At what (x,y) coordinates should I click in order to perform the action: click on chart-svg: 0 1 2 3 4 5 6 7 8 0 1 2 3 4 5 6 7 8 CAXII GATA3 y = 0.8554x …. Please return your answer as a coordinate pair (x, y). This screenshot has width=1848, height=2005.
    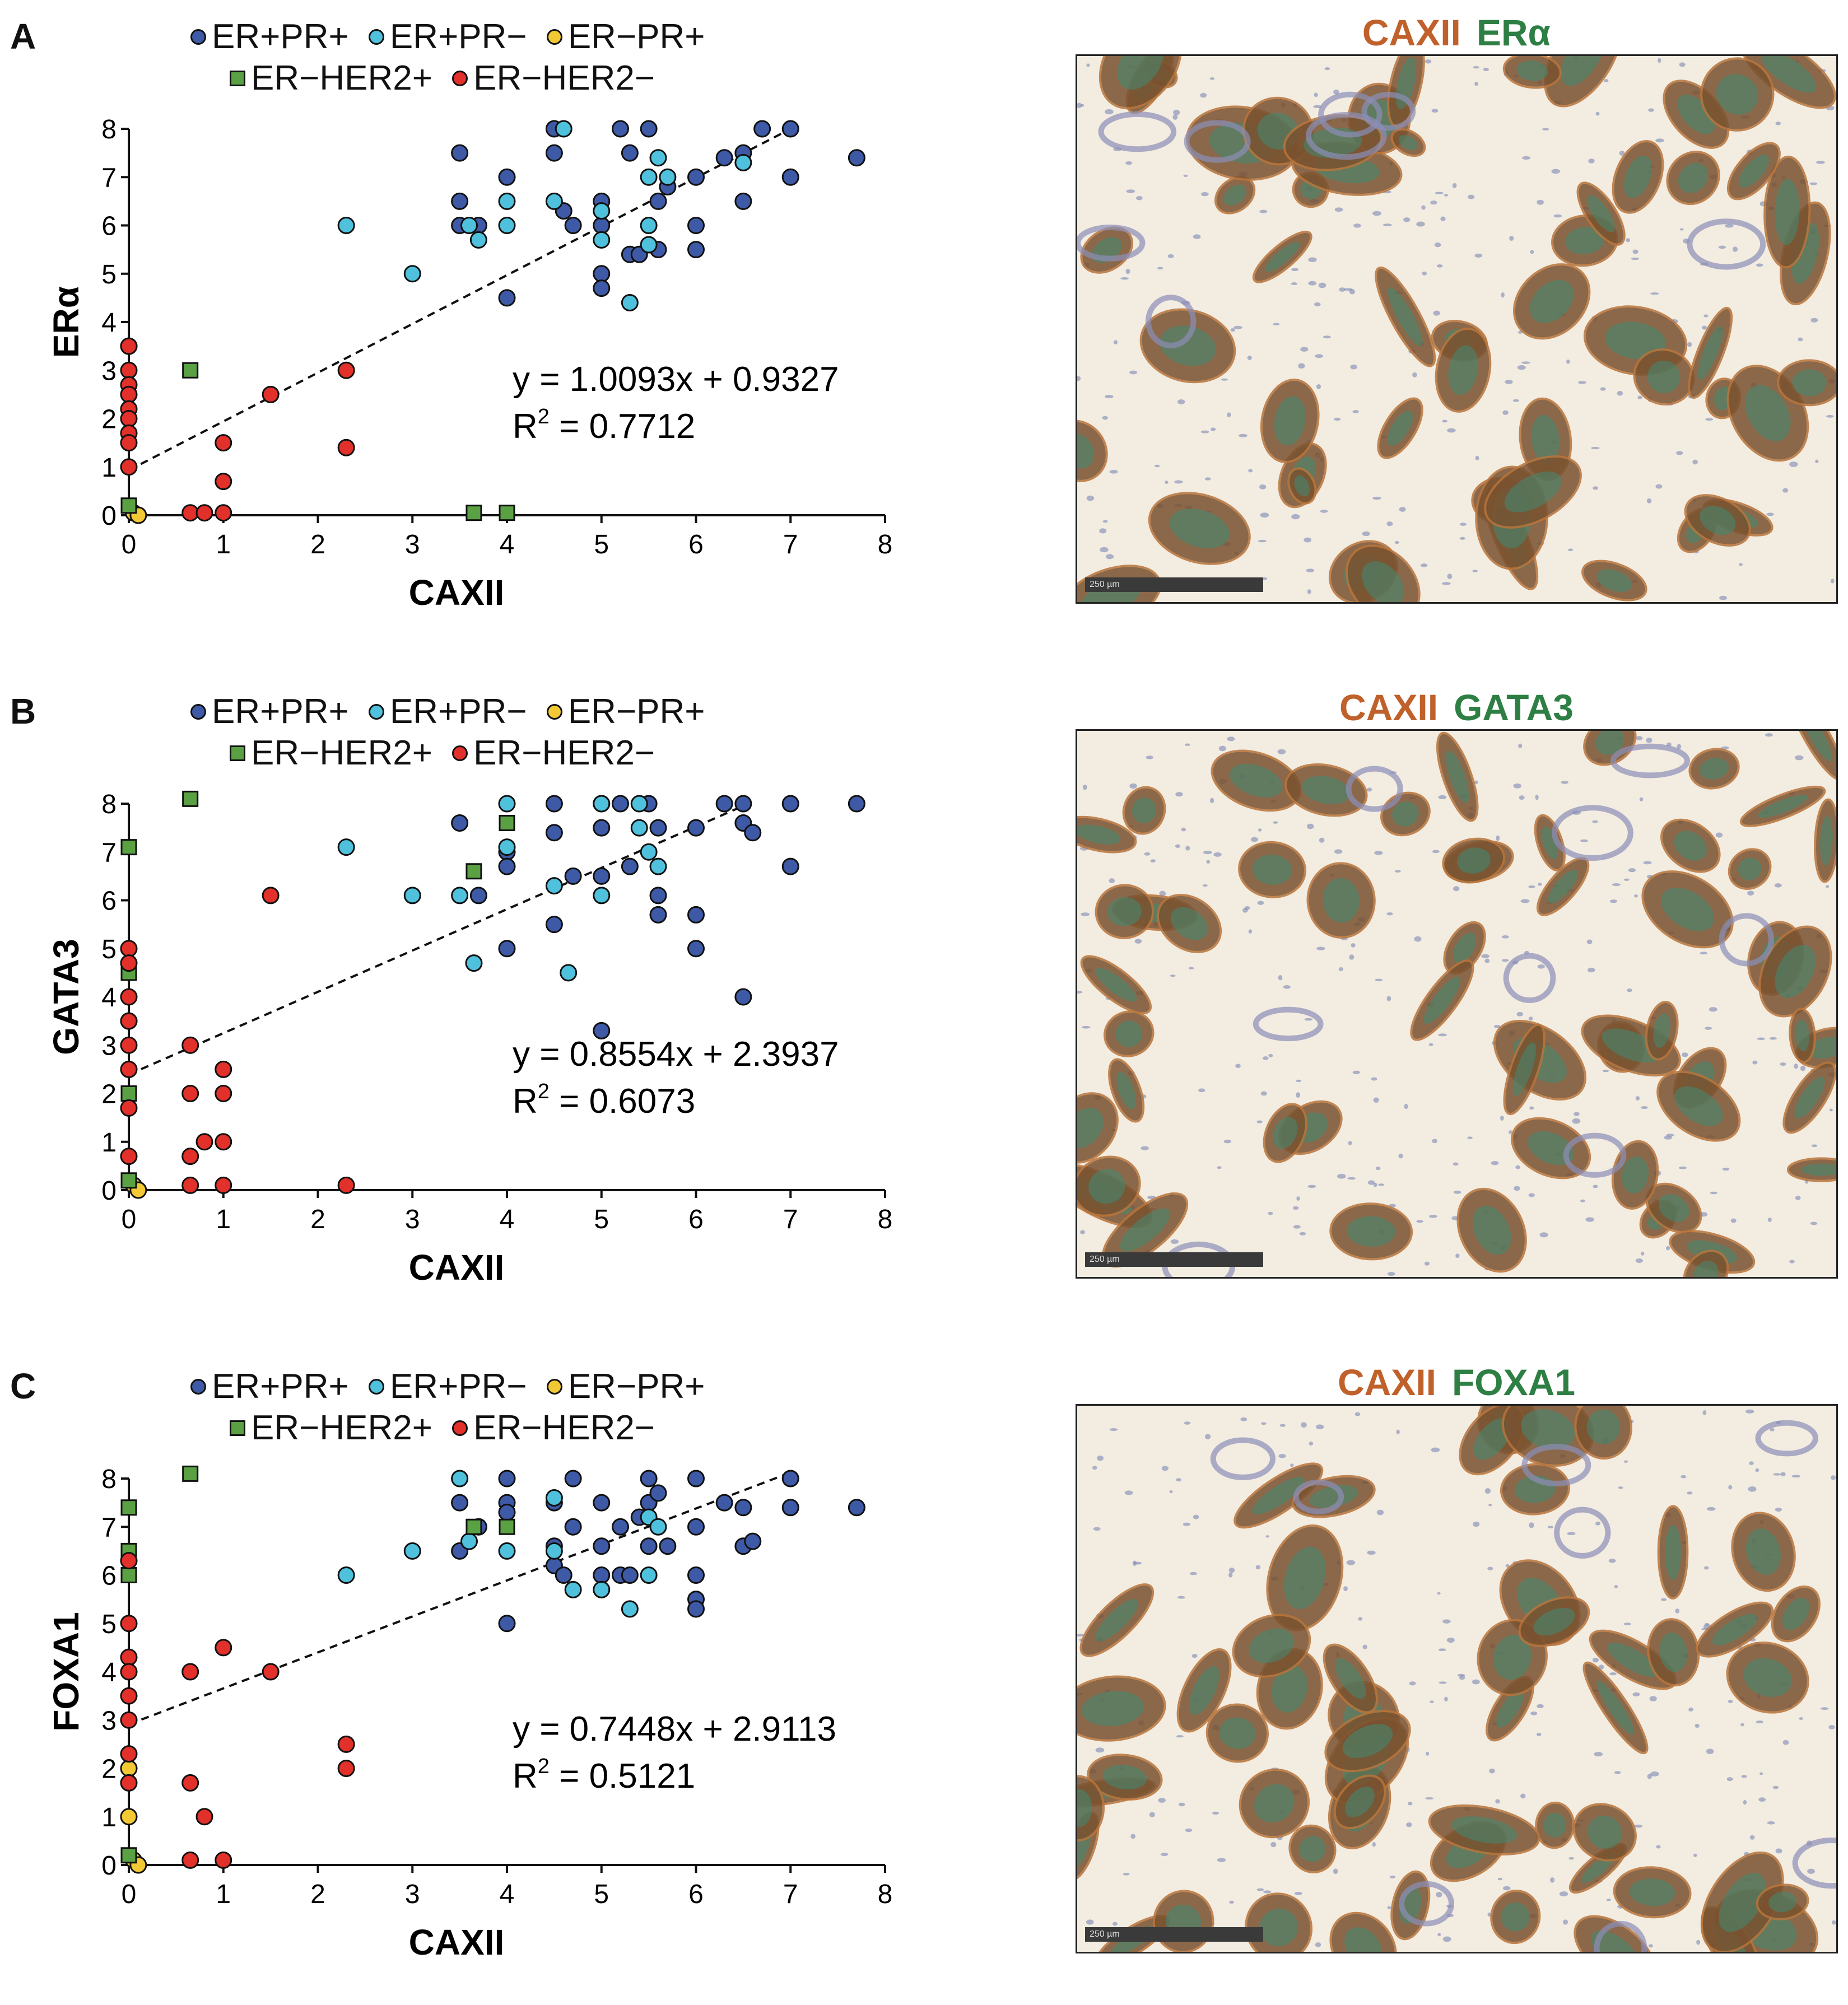
    Looking at the image, I should click on (469, 1039).